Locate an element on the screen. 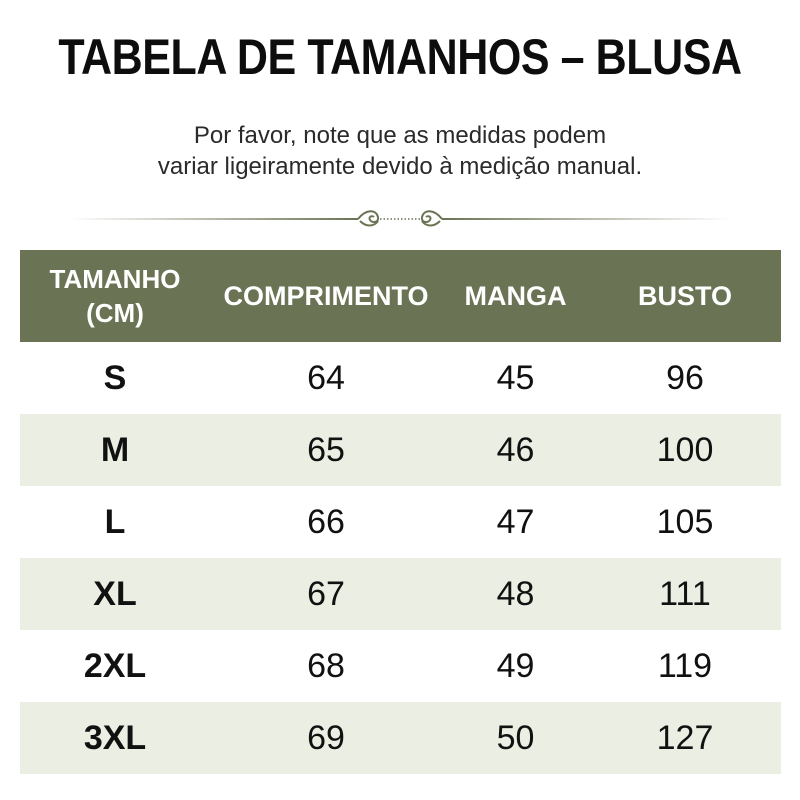 The width and height of the screenshot is (800, 800). sleeve-cell: 46 is located at coordinates (515, 450).